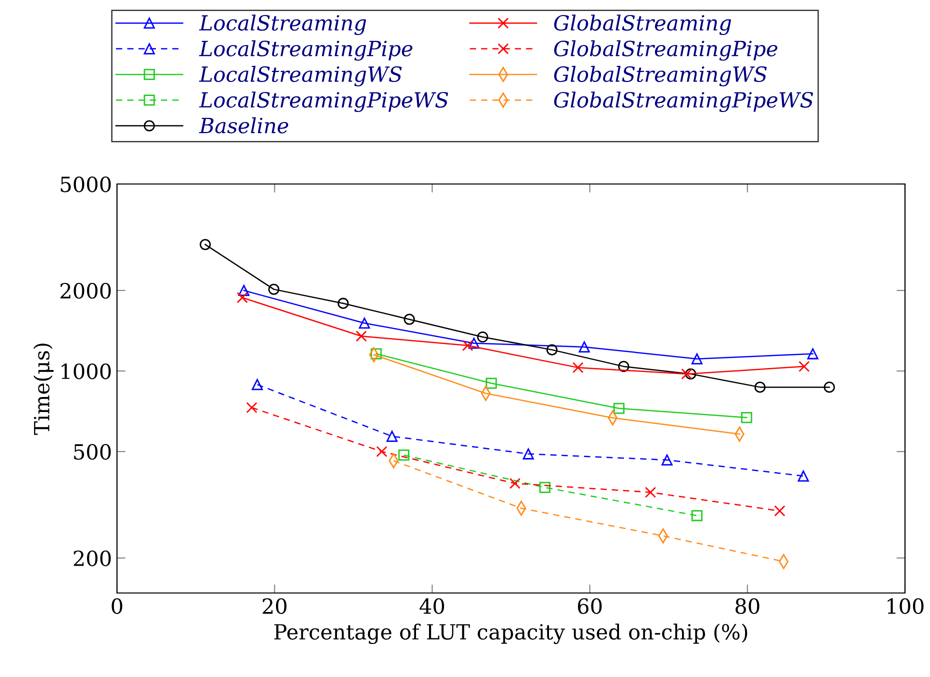  I want to click on legend-label: LocalStreamingPipe, so click(305, 50).